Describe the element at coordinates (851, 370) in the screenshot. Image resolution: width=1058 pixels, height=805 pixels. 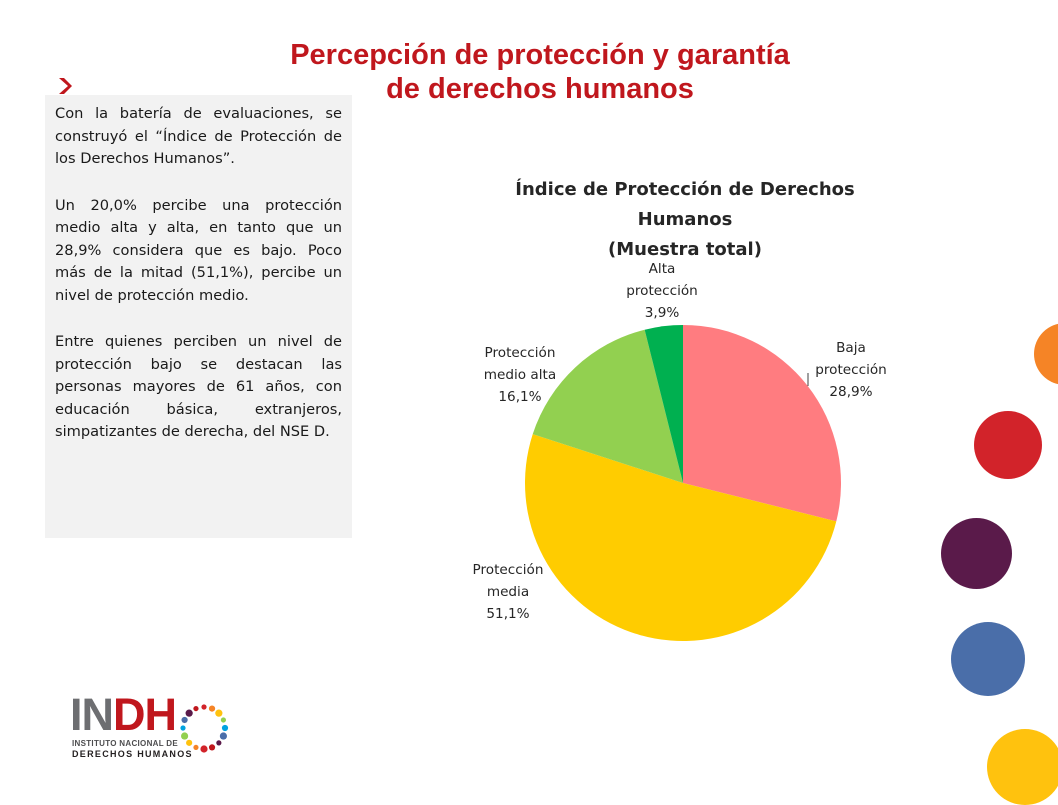
I see `slice-label-baja: Baja protección 28,9%` at that location.